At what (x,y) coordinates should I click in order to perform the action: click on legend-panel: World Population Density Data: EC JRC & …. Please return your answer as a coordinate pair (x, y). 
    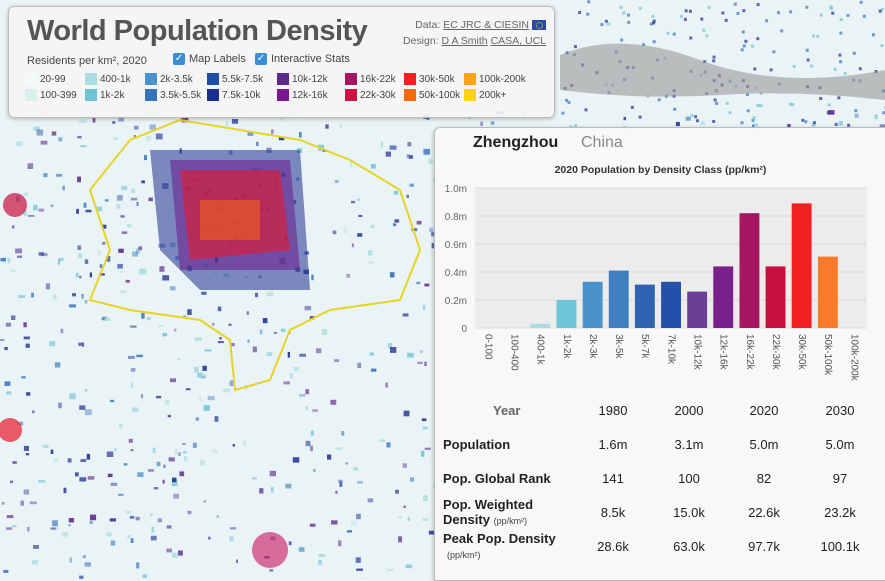
    Looking at the image, I should click on (281, 62).